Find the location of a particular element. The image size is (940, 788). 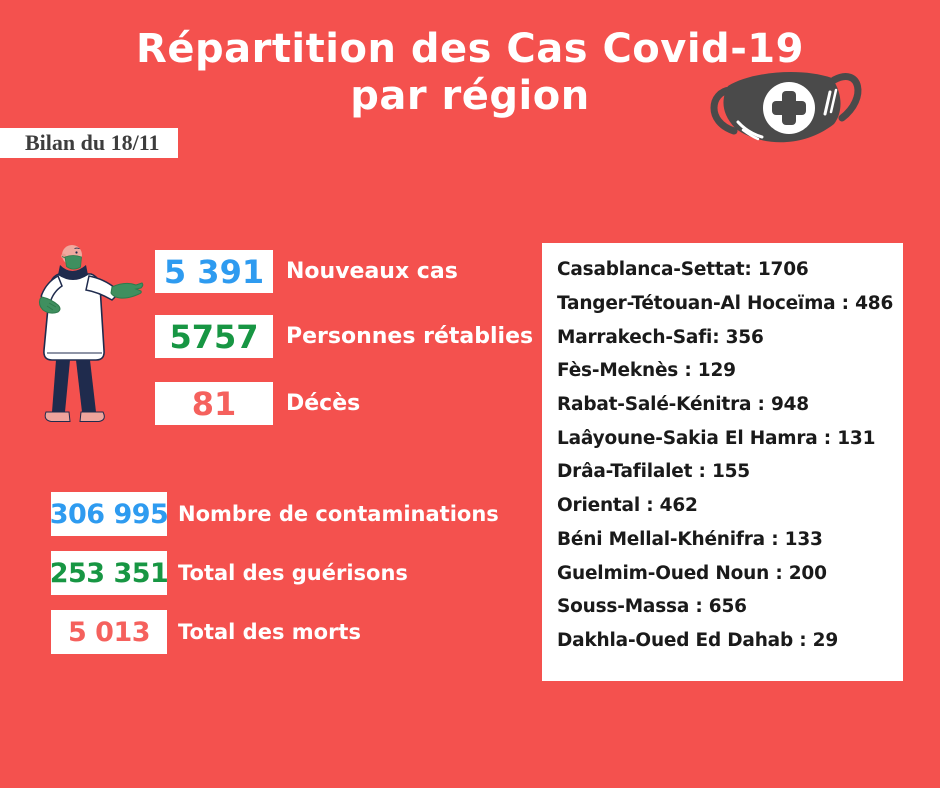

stat-value-box: 5 391 is located at coordinates (214, 271).